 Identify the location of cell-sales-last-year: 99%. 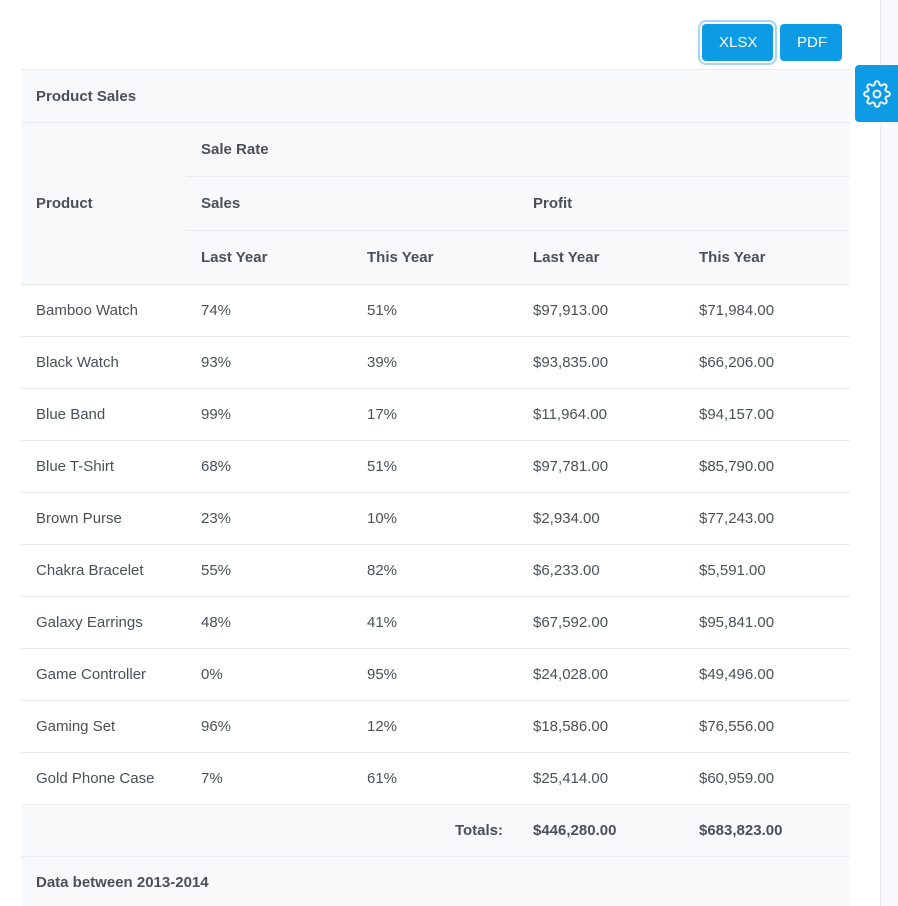
(269, 414).